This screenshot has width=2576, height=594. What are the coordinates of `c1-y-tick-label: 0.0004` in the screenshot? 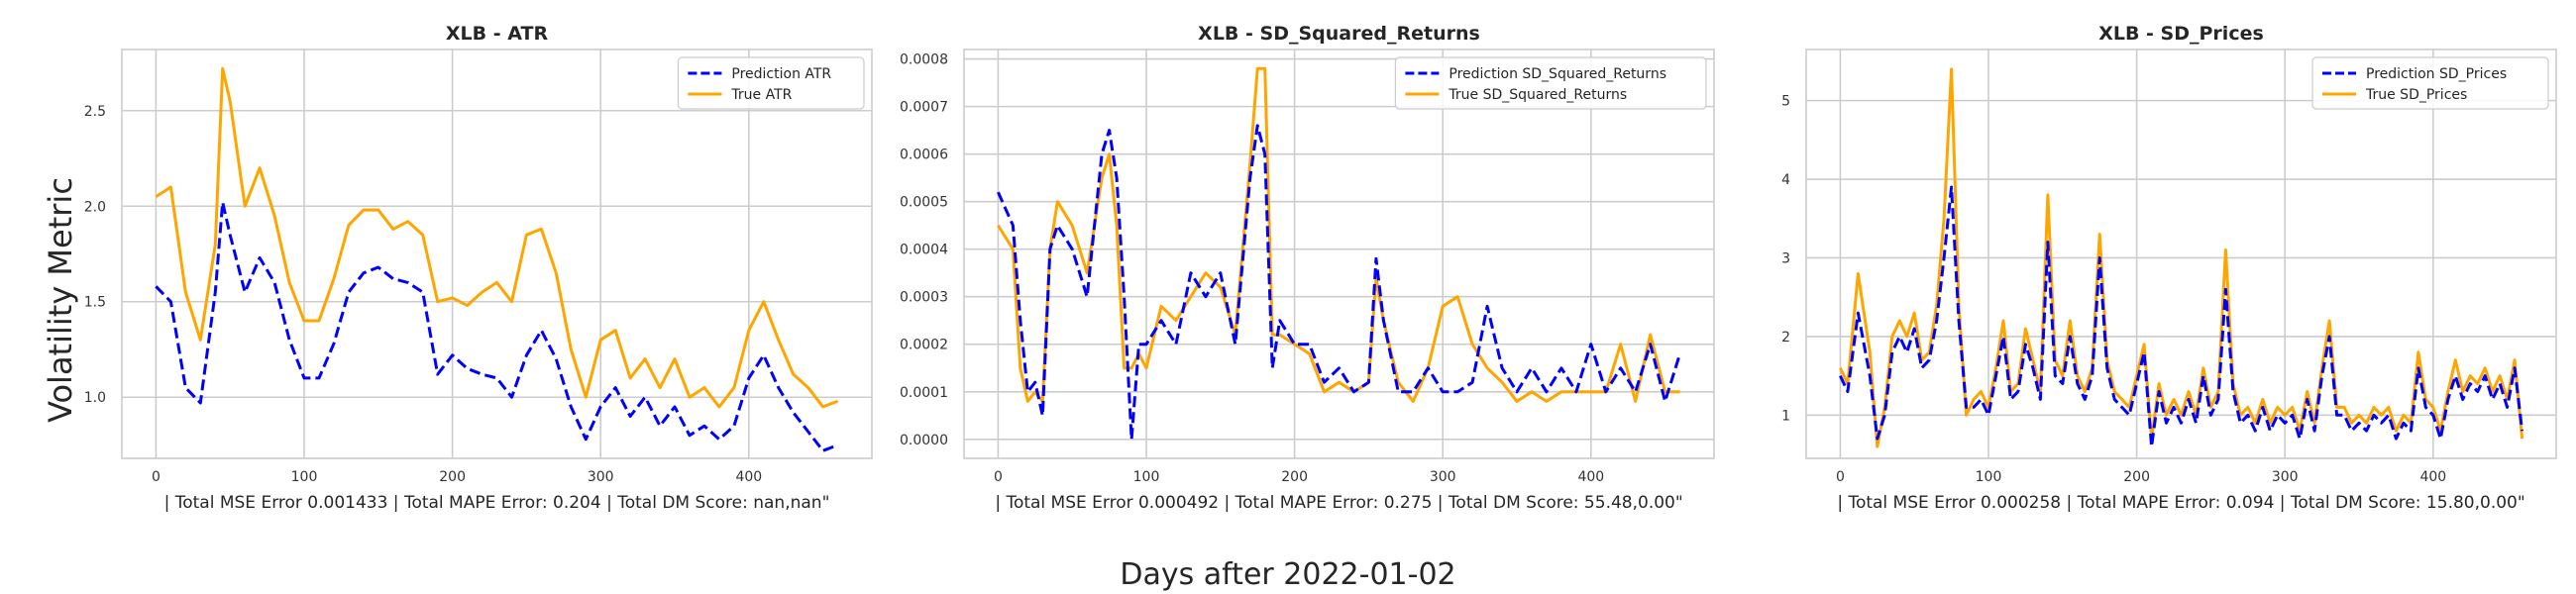 It's located at (924, 251).